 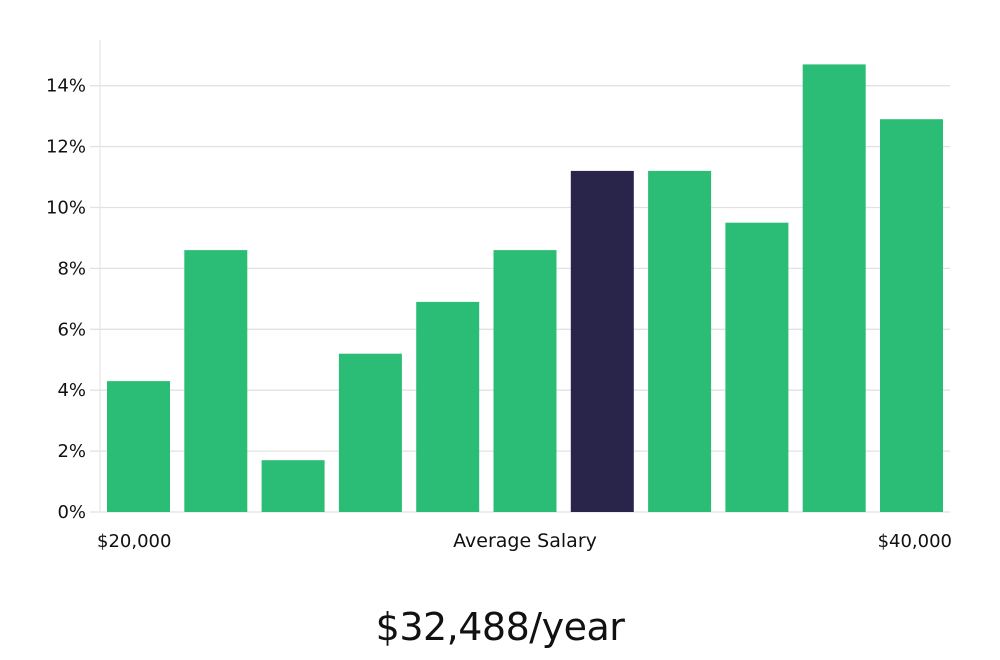 I want to click on y-tick-label: 0%, so click(x=71, y=512).